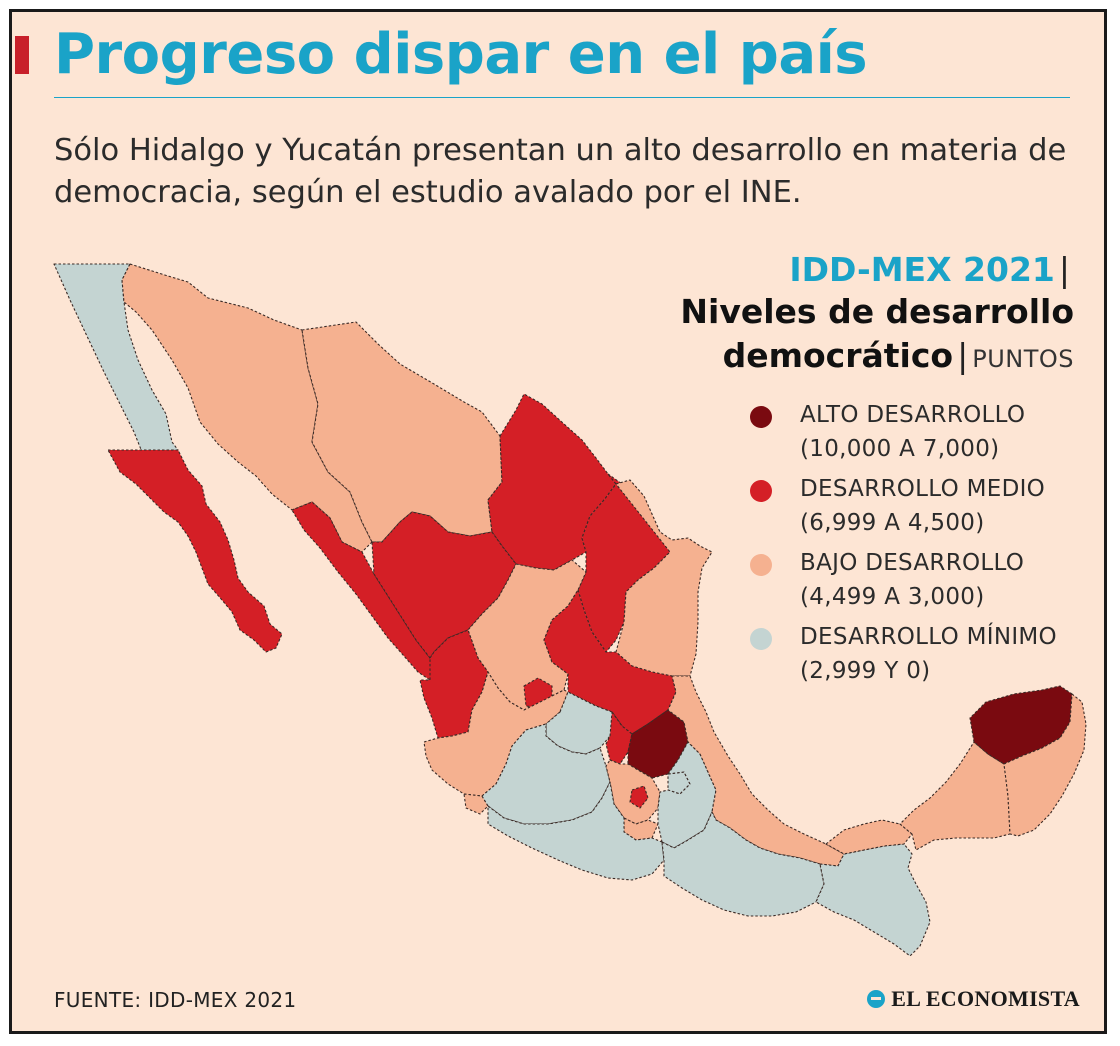 The height and width of the screenshot is (1046, 1120). I want to click on brand-name: EL ECONOMISTA, so click(985, 998).